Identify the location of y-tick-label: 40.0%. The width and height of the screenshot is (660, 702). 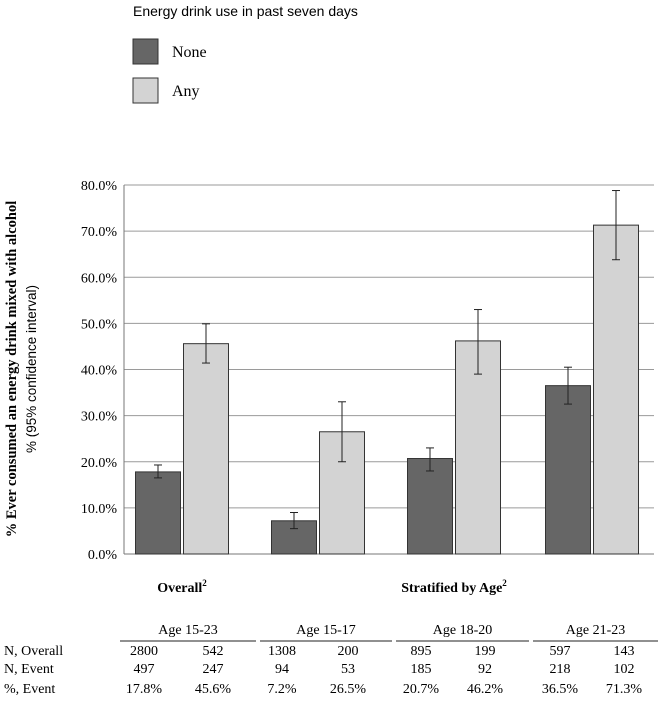
(99, 371).